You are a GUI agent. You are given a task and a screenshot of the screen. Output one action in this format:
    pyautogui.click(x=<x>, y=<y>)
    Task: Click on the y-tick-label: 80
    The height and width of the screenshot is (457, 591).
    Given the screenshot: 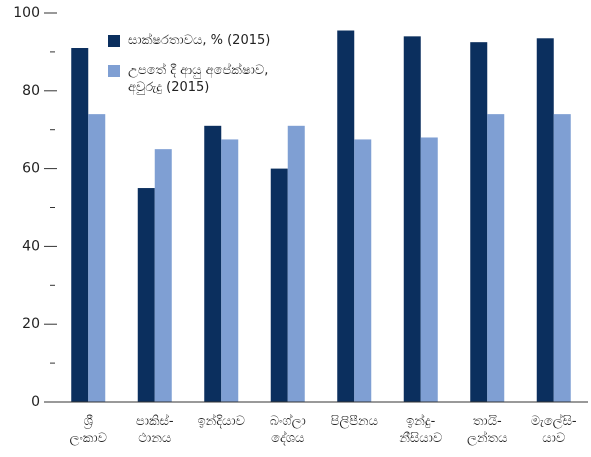 What is the action you would take?
    pyautogui.click(x=31, y=91)
    